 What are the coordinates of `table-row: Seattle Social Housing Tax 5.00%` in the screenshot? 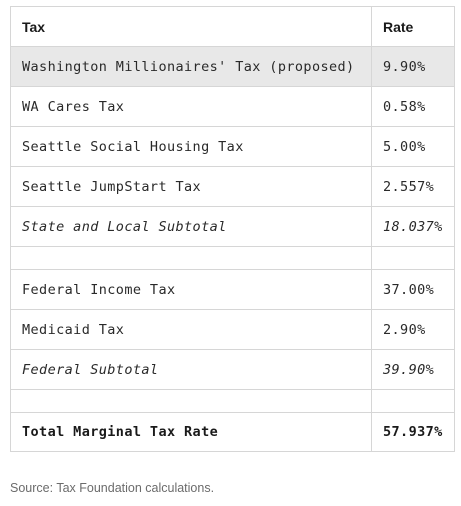 It's located at (232, 146).